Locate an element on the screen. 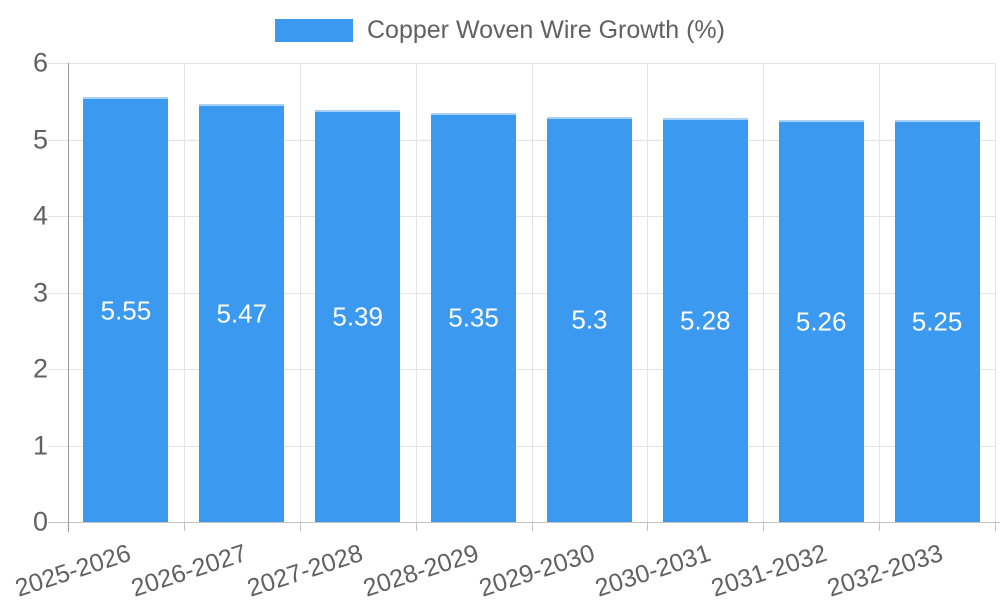 This screenshot has height=600, width=1000. y-tick-label: 6 is located at coordinates (40, 62).